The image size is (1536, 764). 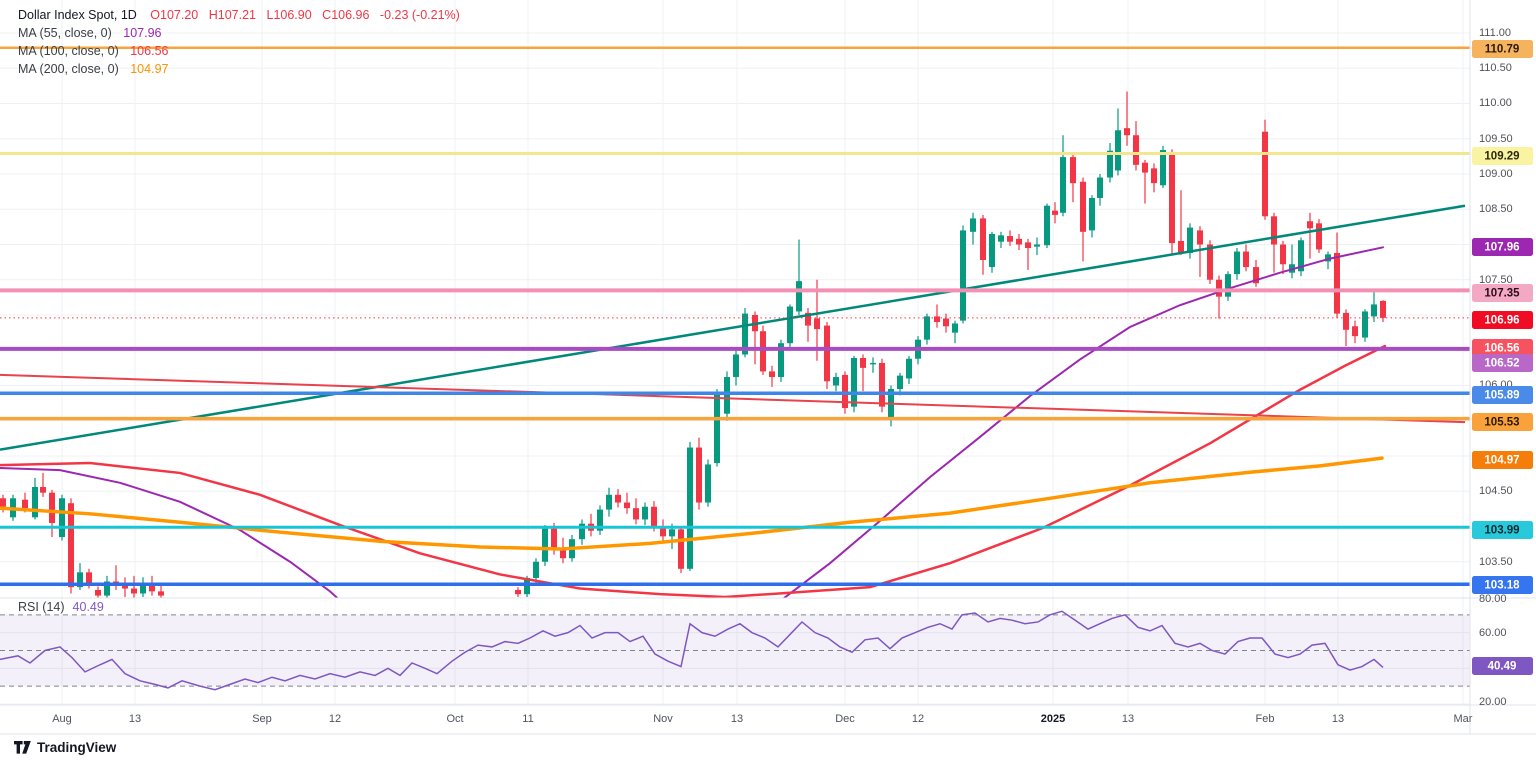 What do you see at coordinates (663, 719) in the screenshot?
I see `time-axis-label: Nov` at bounding box center [663, 719].